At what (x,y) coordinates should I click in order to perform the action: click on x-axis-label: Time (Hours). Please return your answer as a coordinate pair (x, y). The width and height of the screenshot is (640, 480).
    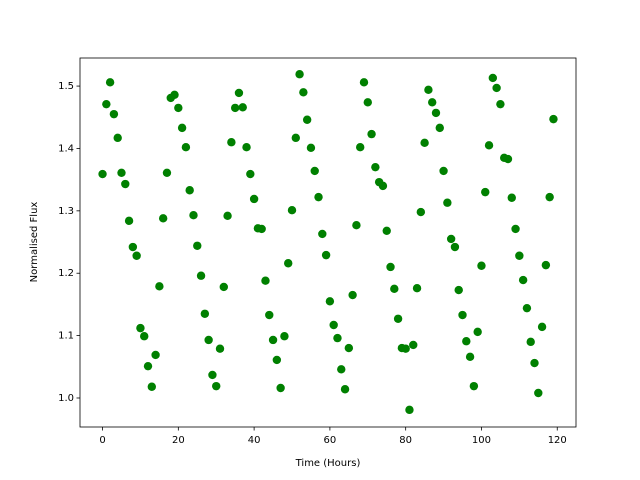
    Looking at the image, I should click on (328, 463).